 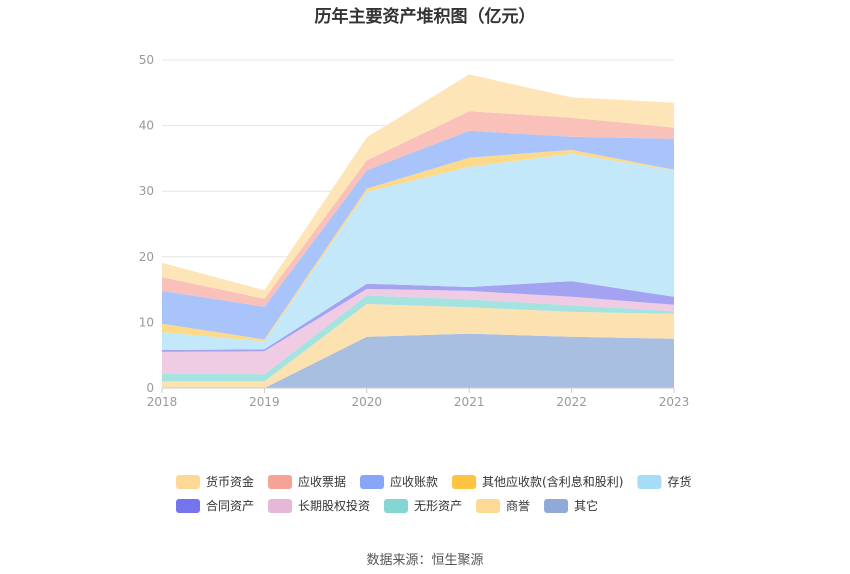 What do you see at coordinates (322, 481) in the screenshot?
I see `legend-label: 应收票据` at bounding box center [322, 481].